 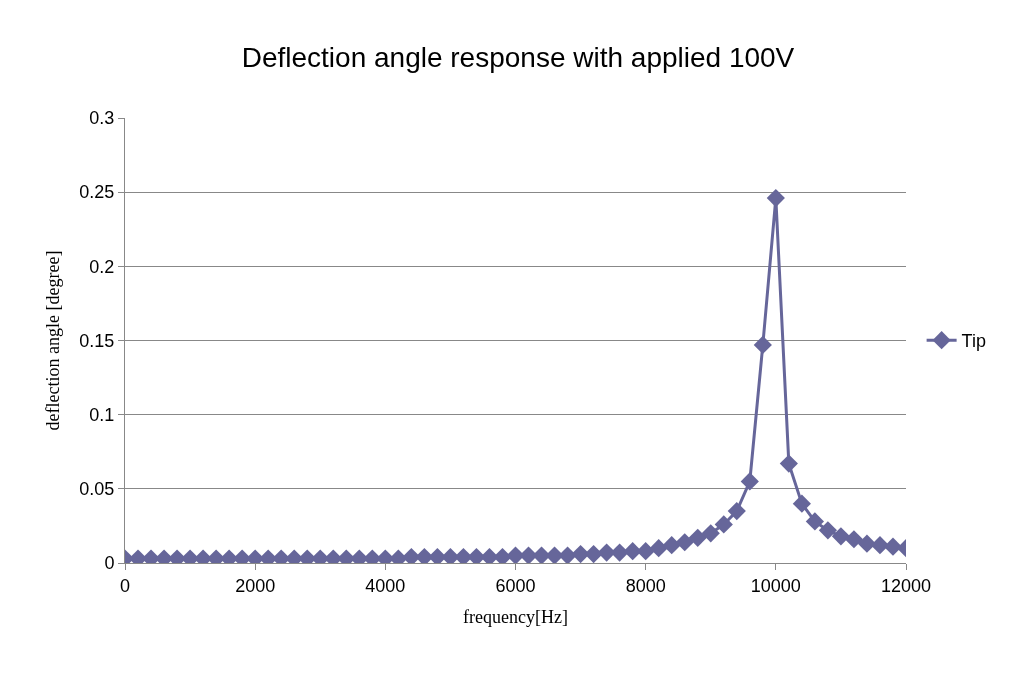 I want to click on y-tick-label: 0.15, so click(x=97, y=340).